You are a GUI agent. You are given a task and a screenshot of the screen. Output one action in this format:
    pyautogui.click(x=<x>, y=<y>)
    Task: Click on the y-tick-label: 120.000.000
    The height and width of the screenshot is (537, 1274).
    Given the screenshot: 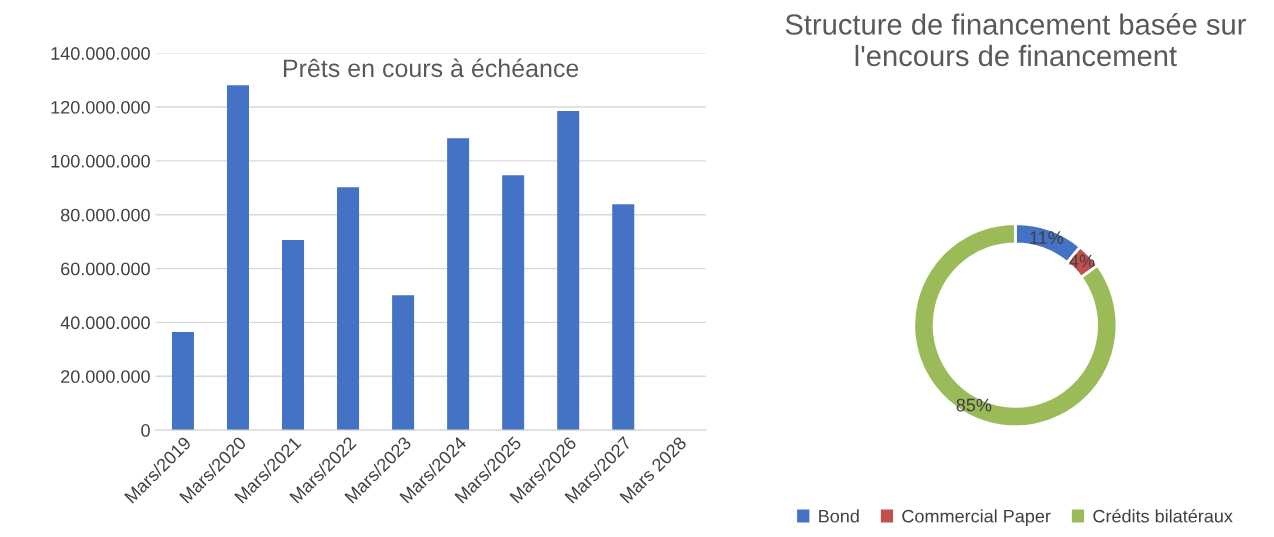 What is the action you would take?
    pyautogui.click(x=100, y=107)
    